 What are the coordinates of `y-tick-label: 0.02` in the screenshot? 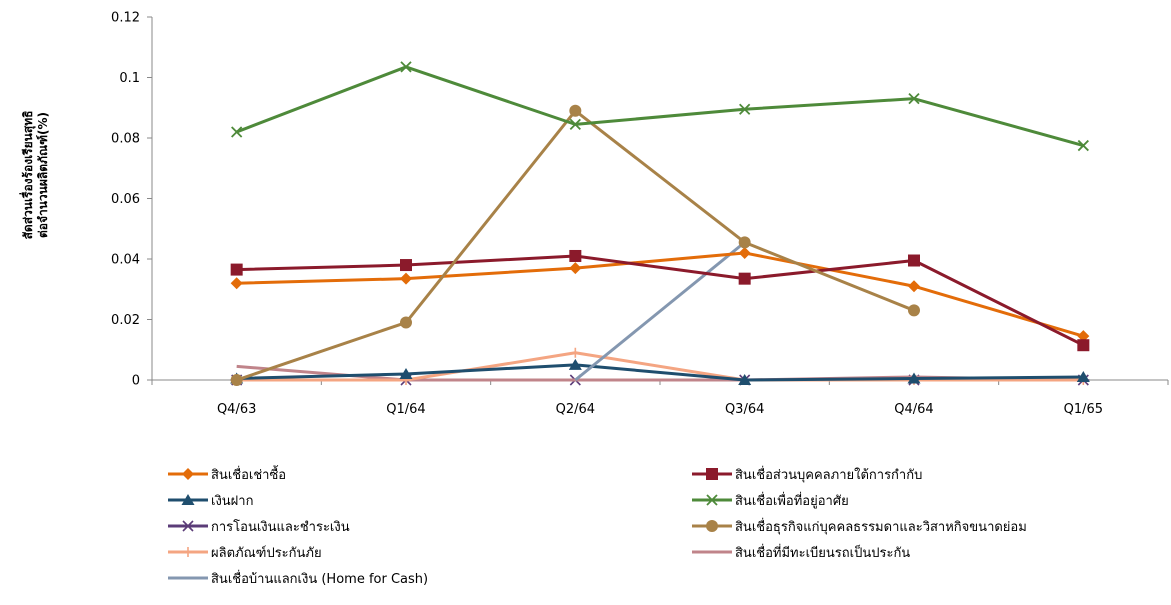 It's located at (125, 320).